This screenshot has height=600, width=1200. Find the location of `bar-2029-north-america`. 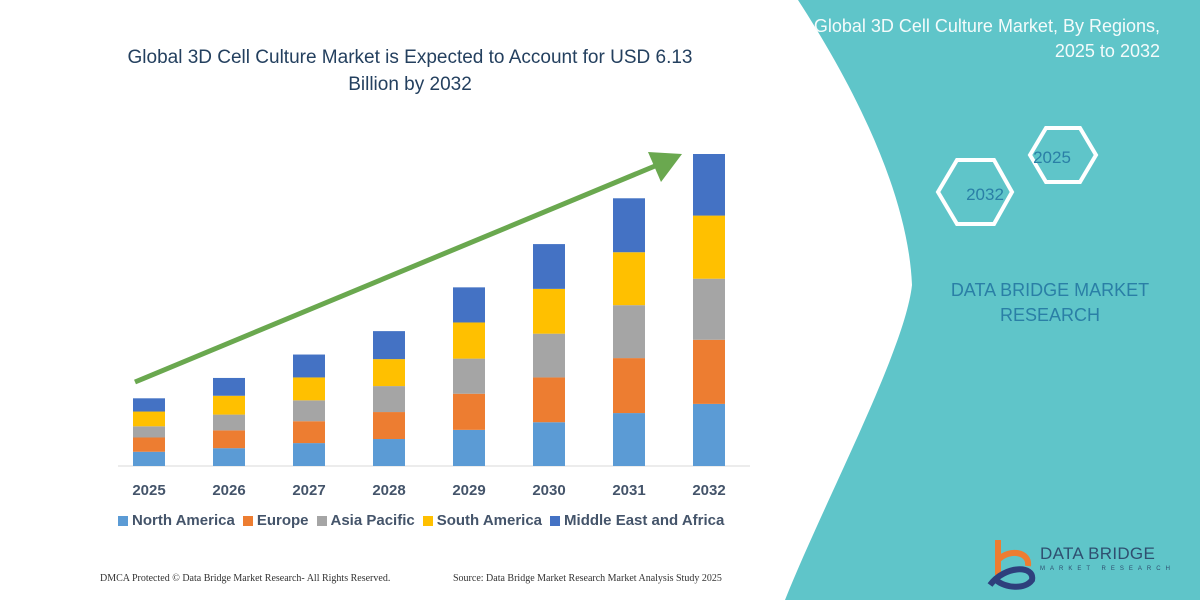

bar-2029-north-america is located at coordinates (469, 447).